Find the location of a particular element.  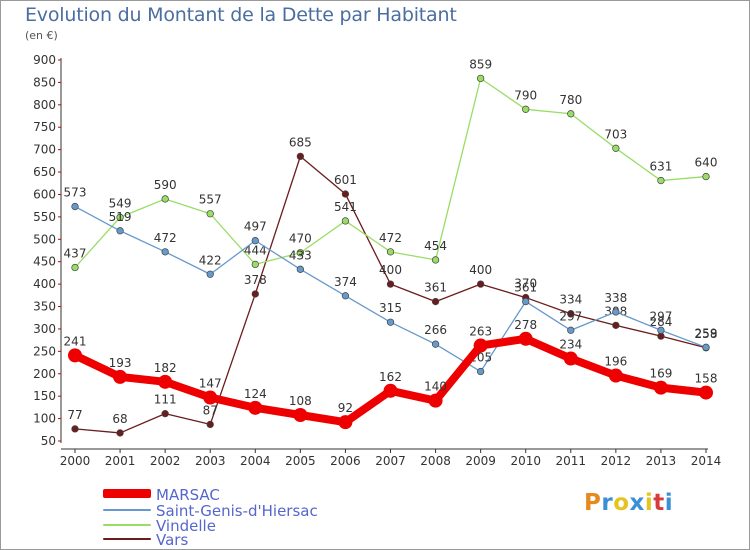

data-label-saint-genis-d-hiersac: 259 is located at coordinates (706, 333).